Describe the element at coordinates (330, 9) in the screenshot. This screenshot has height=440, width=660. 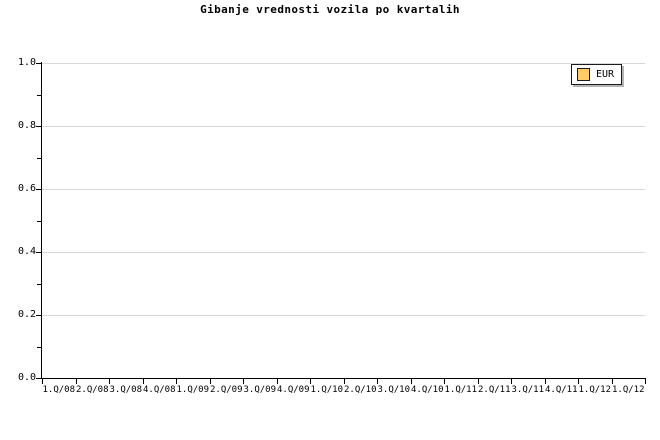
I see `chart-title: Gibanje vrednosti vozila po kvartalih` at that location.